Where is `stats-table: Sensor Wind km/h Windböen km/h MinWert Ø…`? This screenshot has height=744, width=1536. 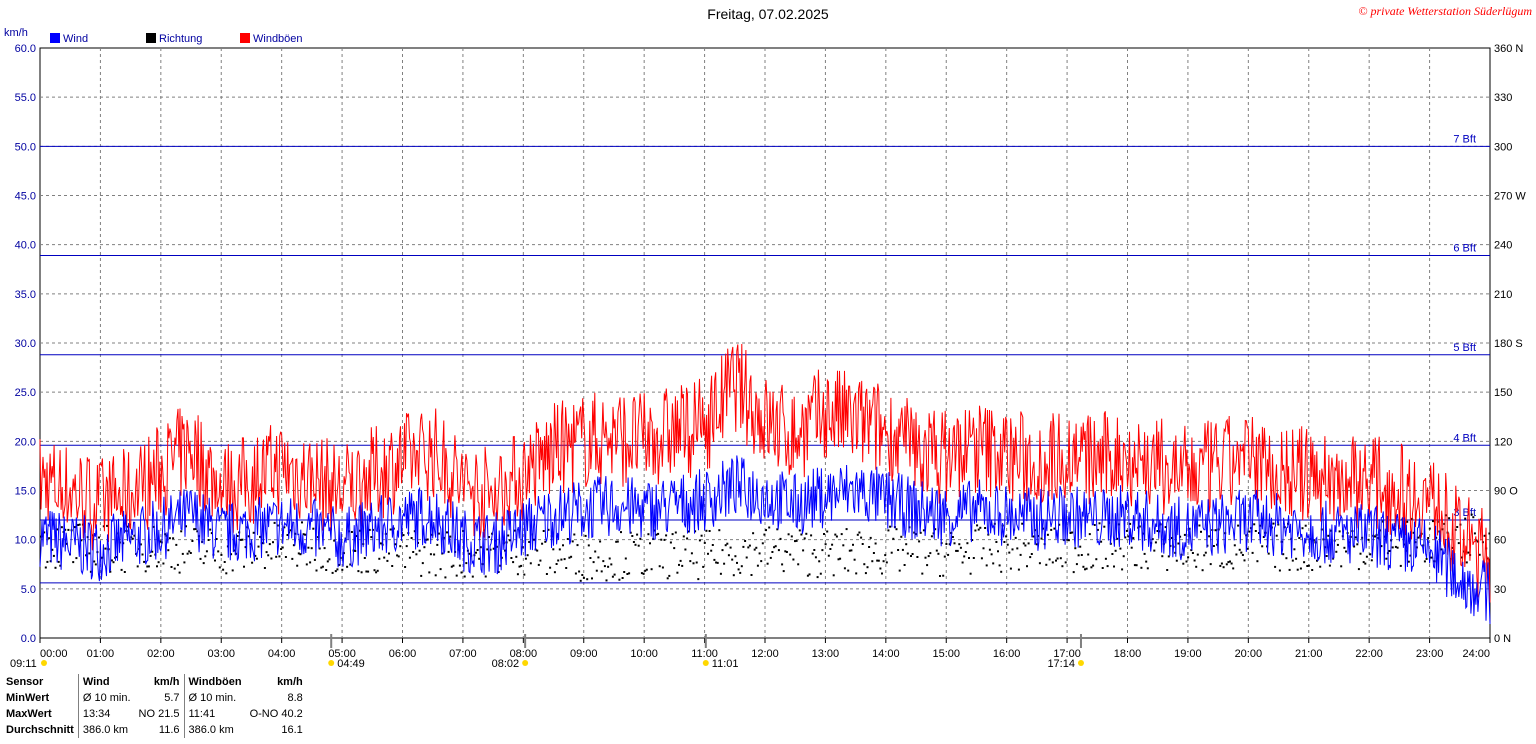
stats-table: Sensor Wind km/h Windböen km/h MinWert Ø… is located at coordinates (154, 706).